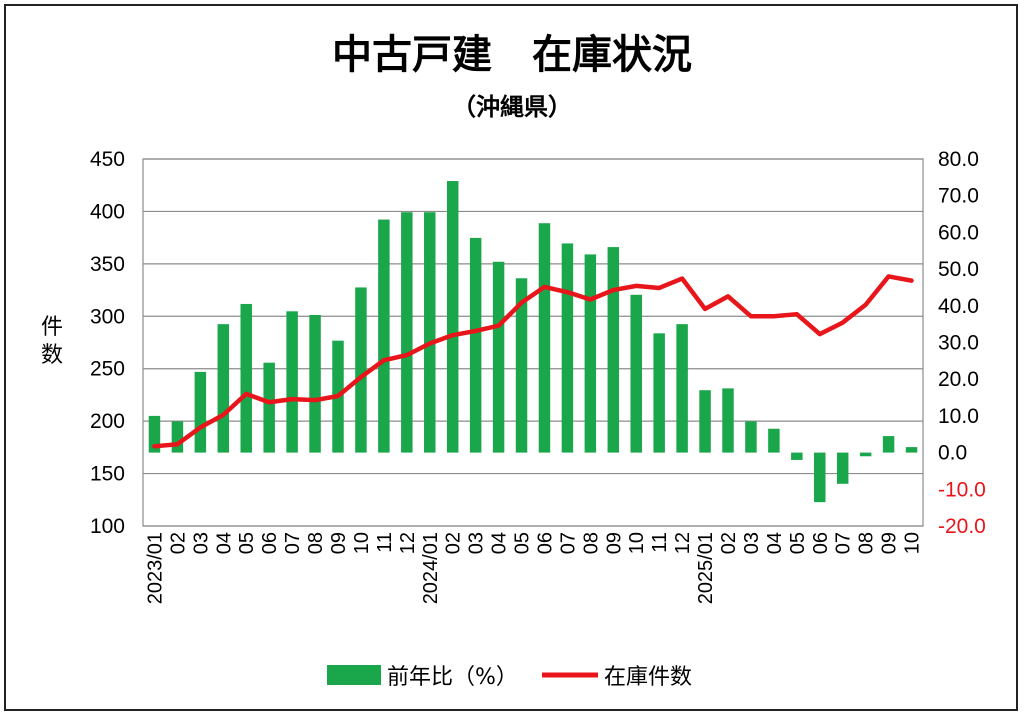 The width and height of the screenshot is (1024, 717). Describe the element at coordinates (512, 107) in the screenshot. I see `chart-subtitle: （沖縄県）` at that location.